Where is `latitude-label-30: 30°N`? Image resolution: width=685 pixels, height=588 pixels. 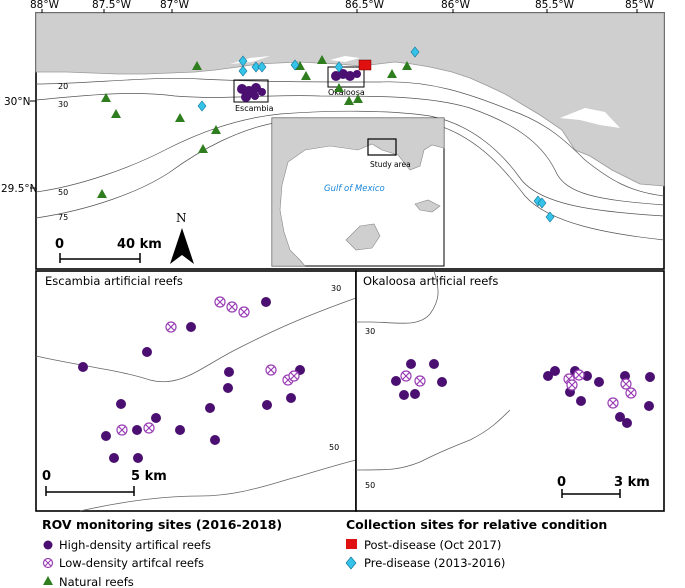 latitude-label-30: 30°N is located at coordinates (17, 102).